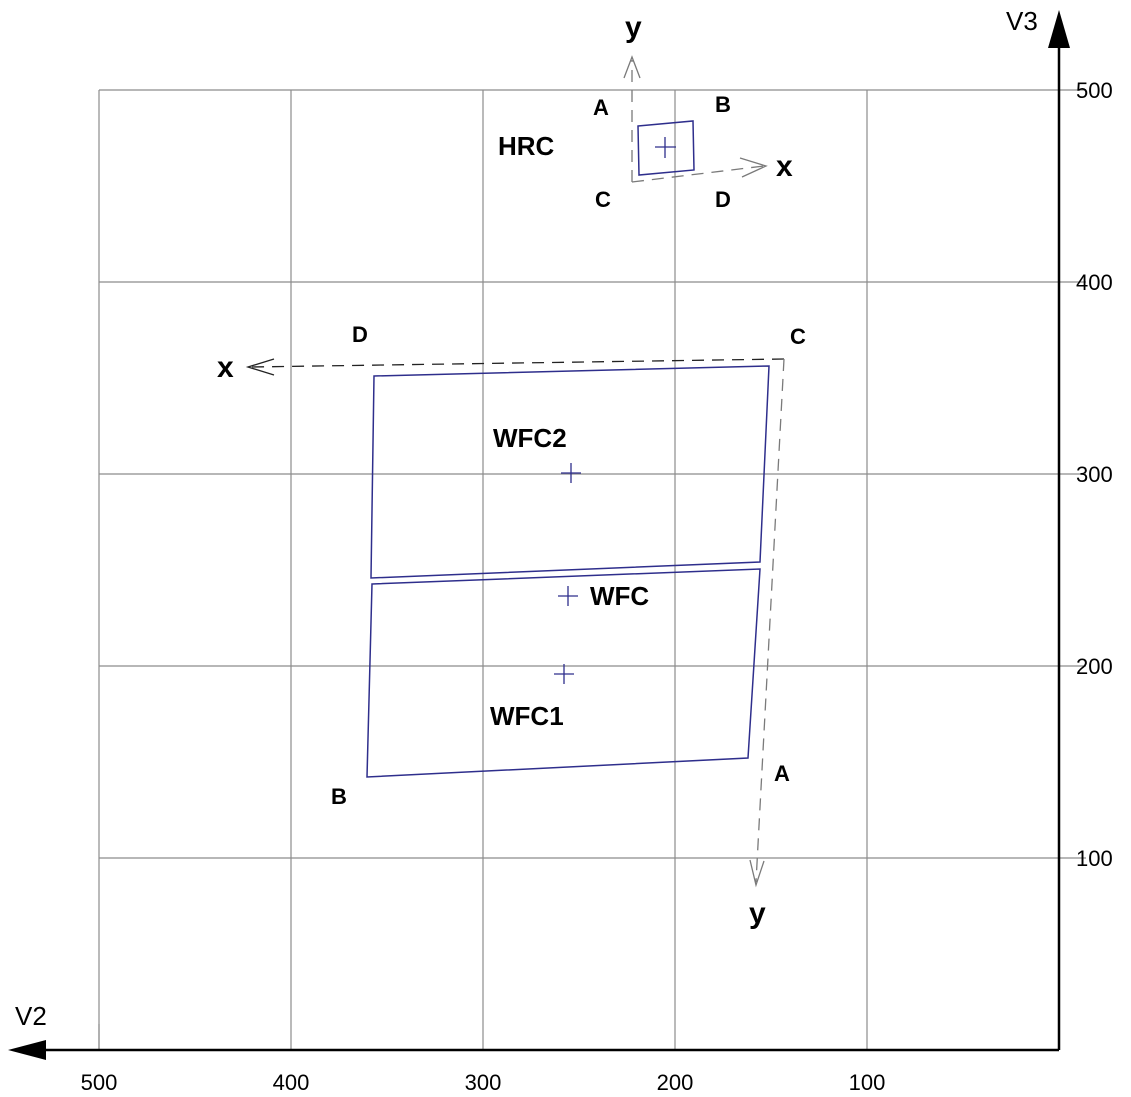 Image resolution: width=1131 pixels, height=1097 pixels. I want to click on wfc-y-arrowhead-icon, so click(757, 873).